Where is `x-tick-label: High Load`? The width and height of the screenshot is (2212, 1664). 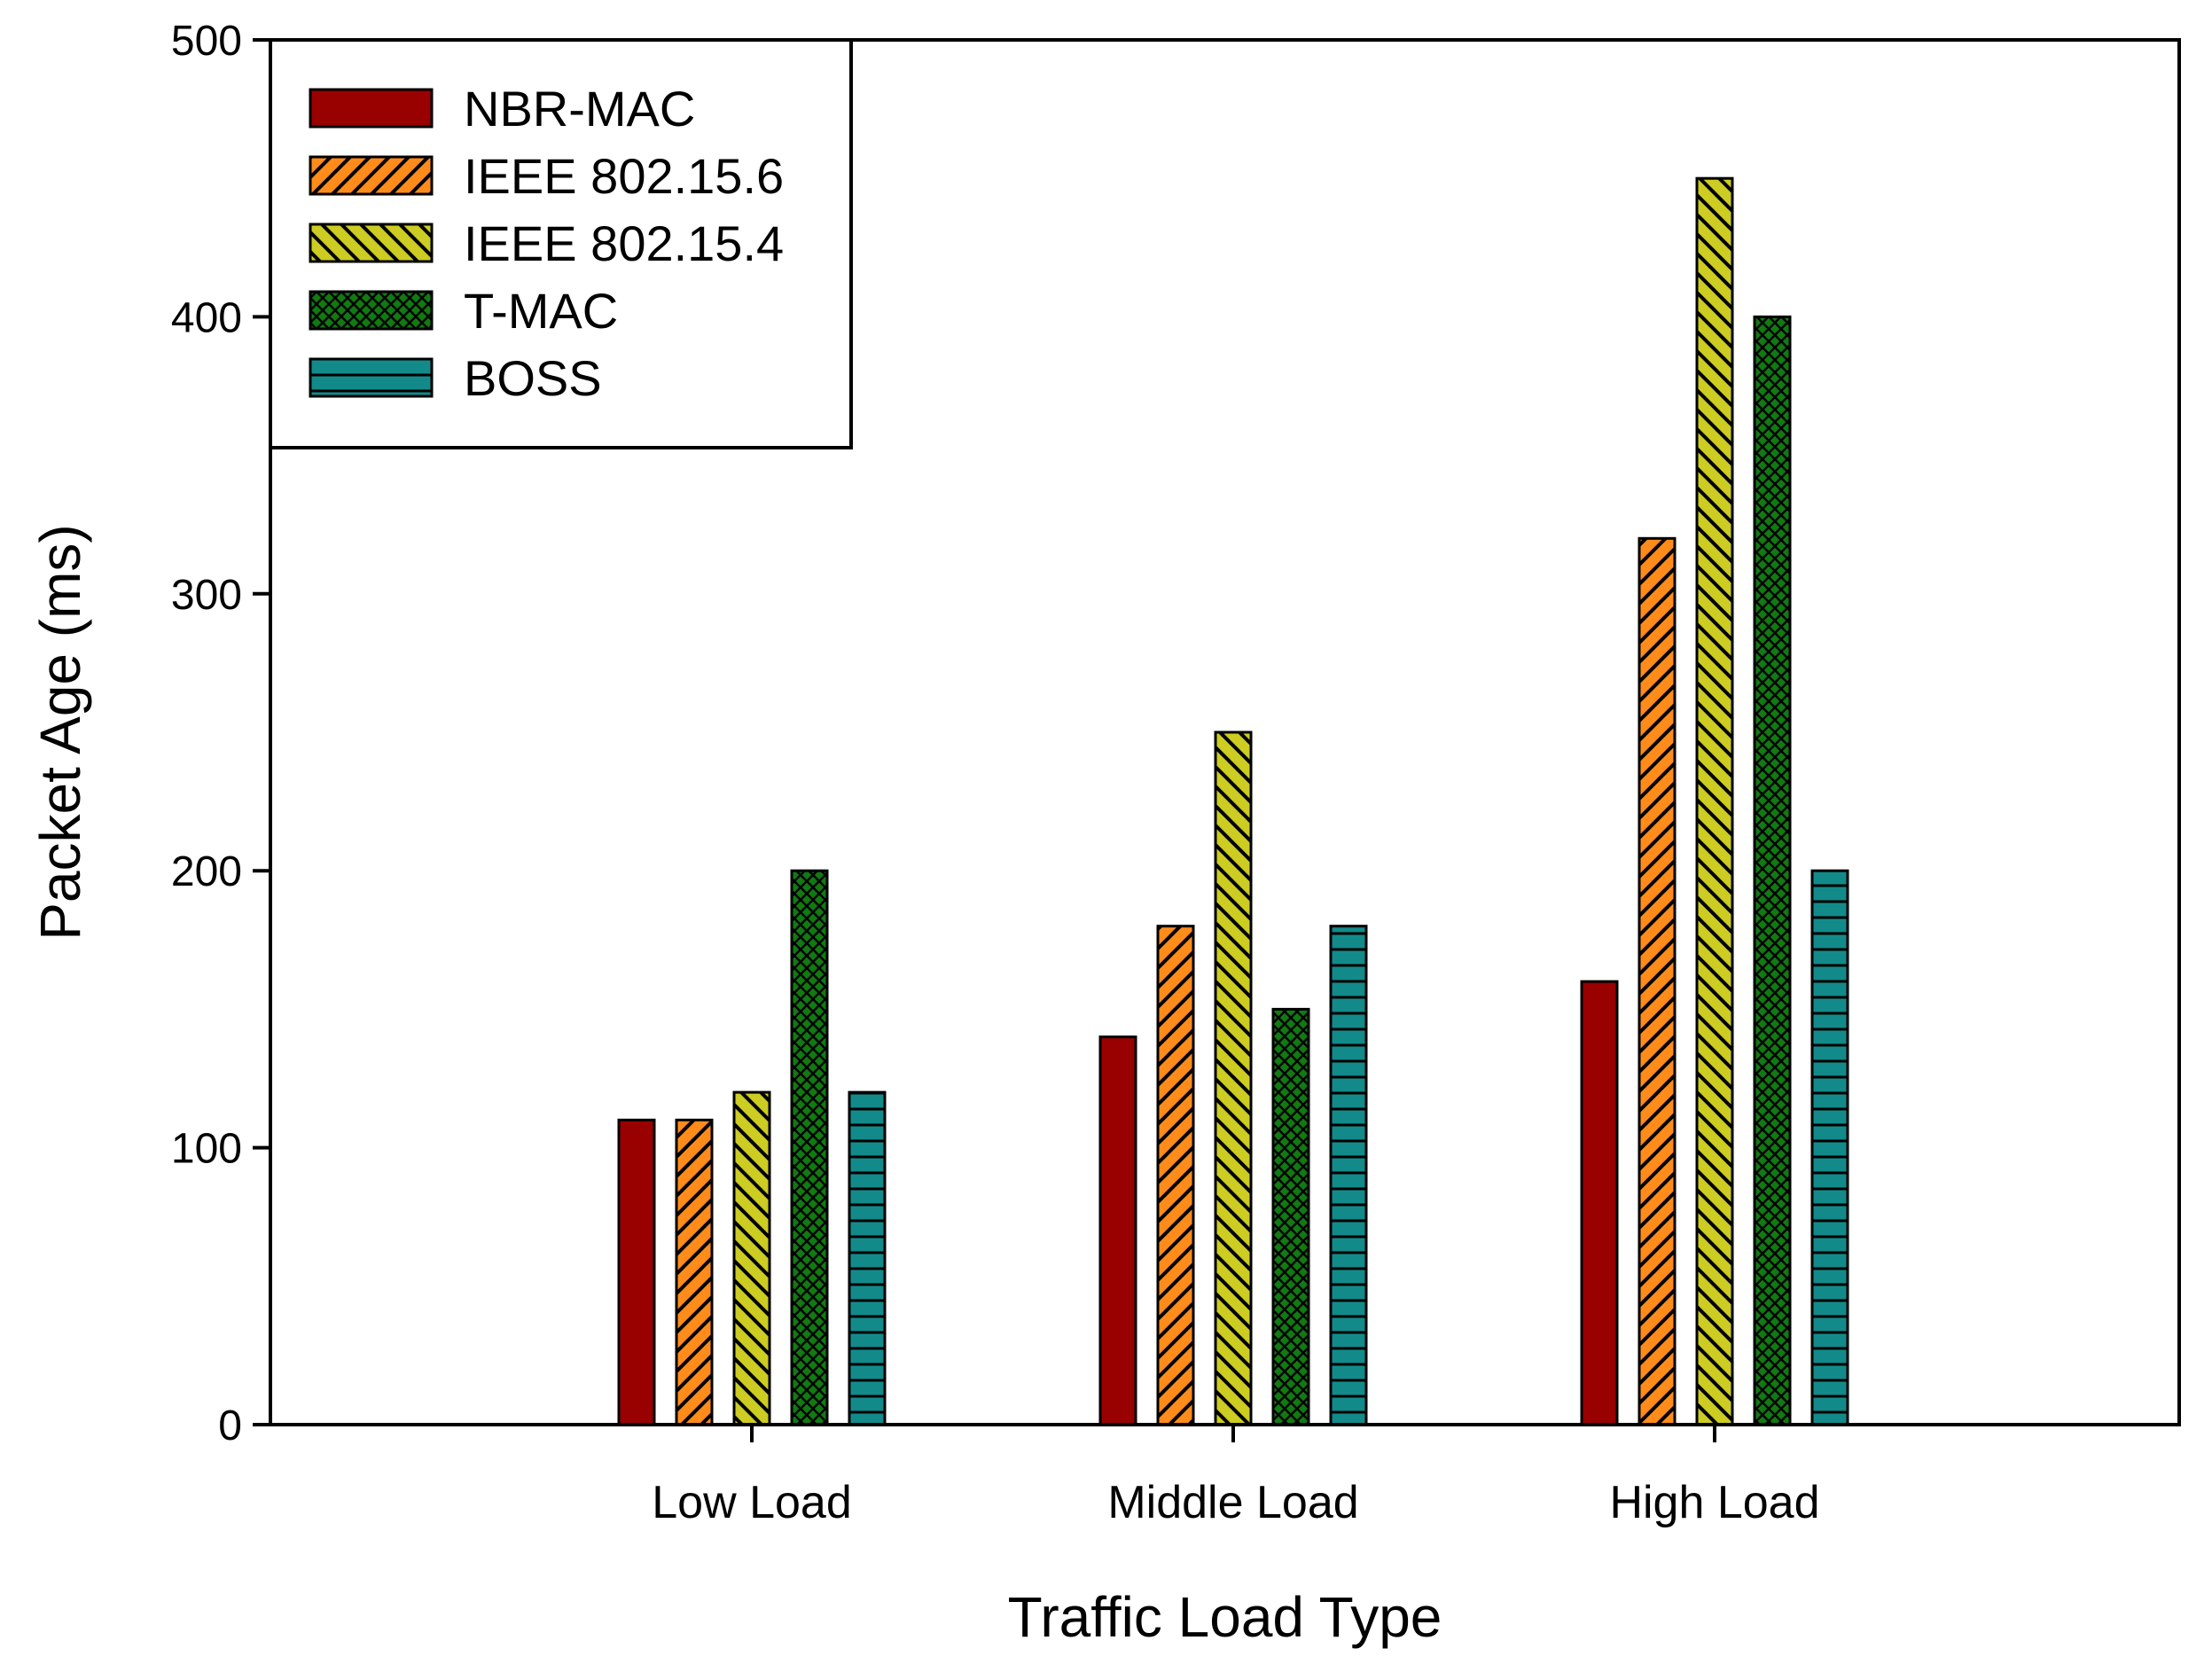 x-tick-label: High Load is located at coordinates (1714, 1502).